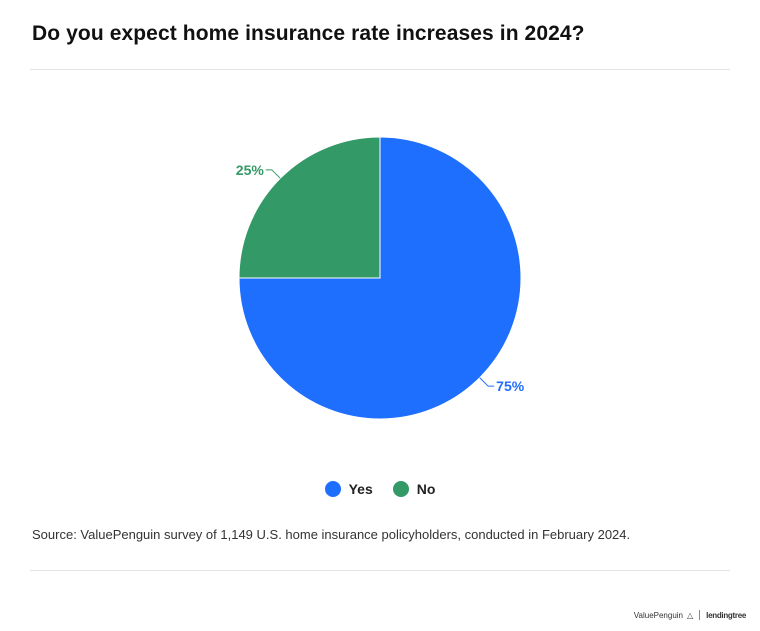 The image size is (760, 631). Describe the element at coordinates (426, 489) in the screenshot. I see `legend-label-no: No` at that location.